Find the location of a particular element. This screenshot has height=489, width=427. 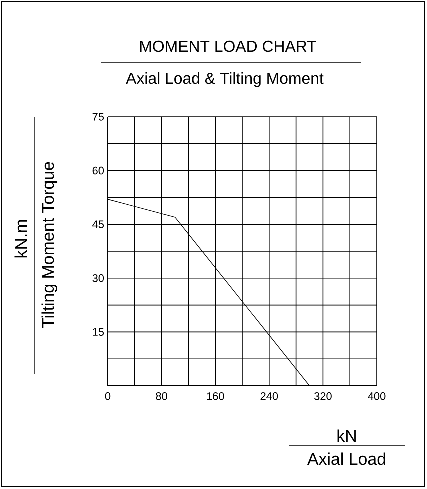

y-tick-label: 45 is located at coordinates (98, 224).